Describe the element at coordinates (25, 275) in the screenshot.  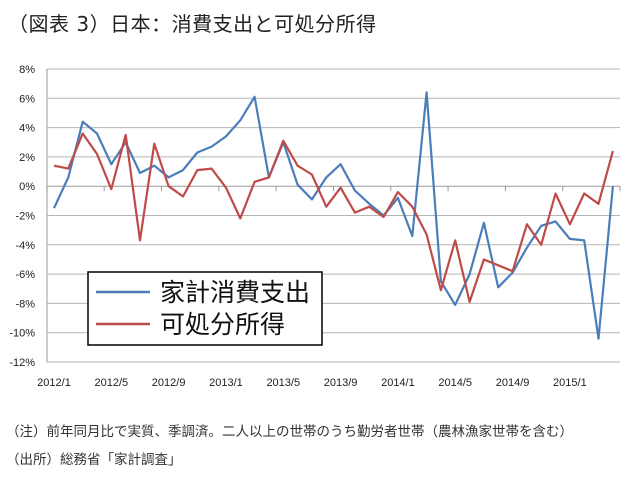
I see `y-tick-label: -6%` at that location.